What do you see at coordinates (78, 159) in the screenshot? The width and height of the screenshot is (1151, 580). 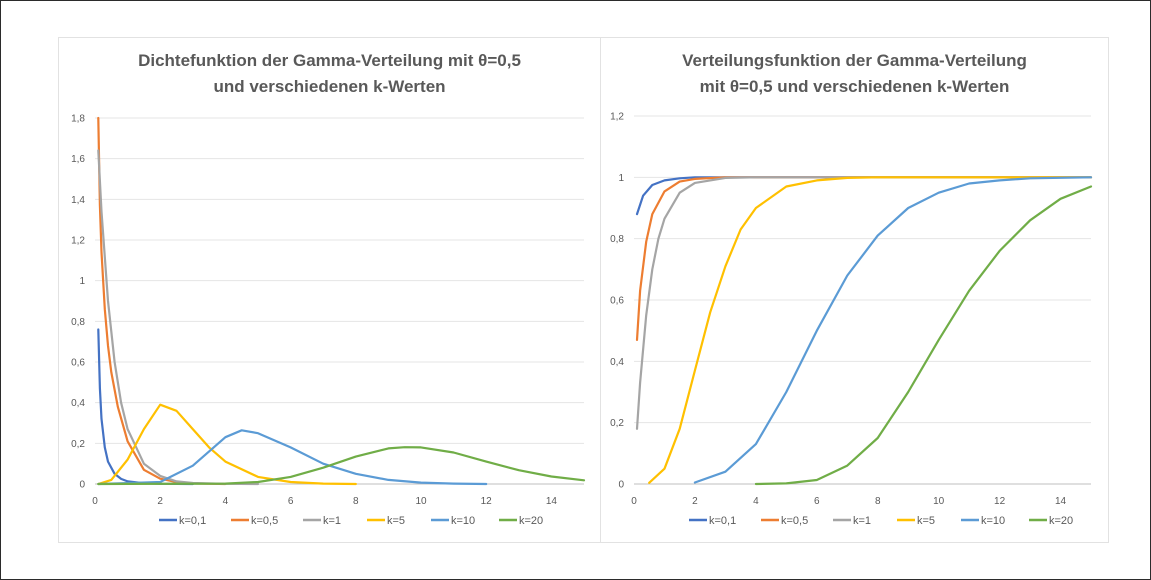 I see `y-tick-label: 1,6` at bounding box center [78, 159].